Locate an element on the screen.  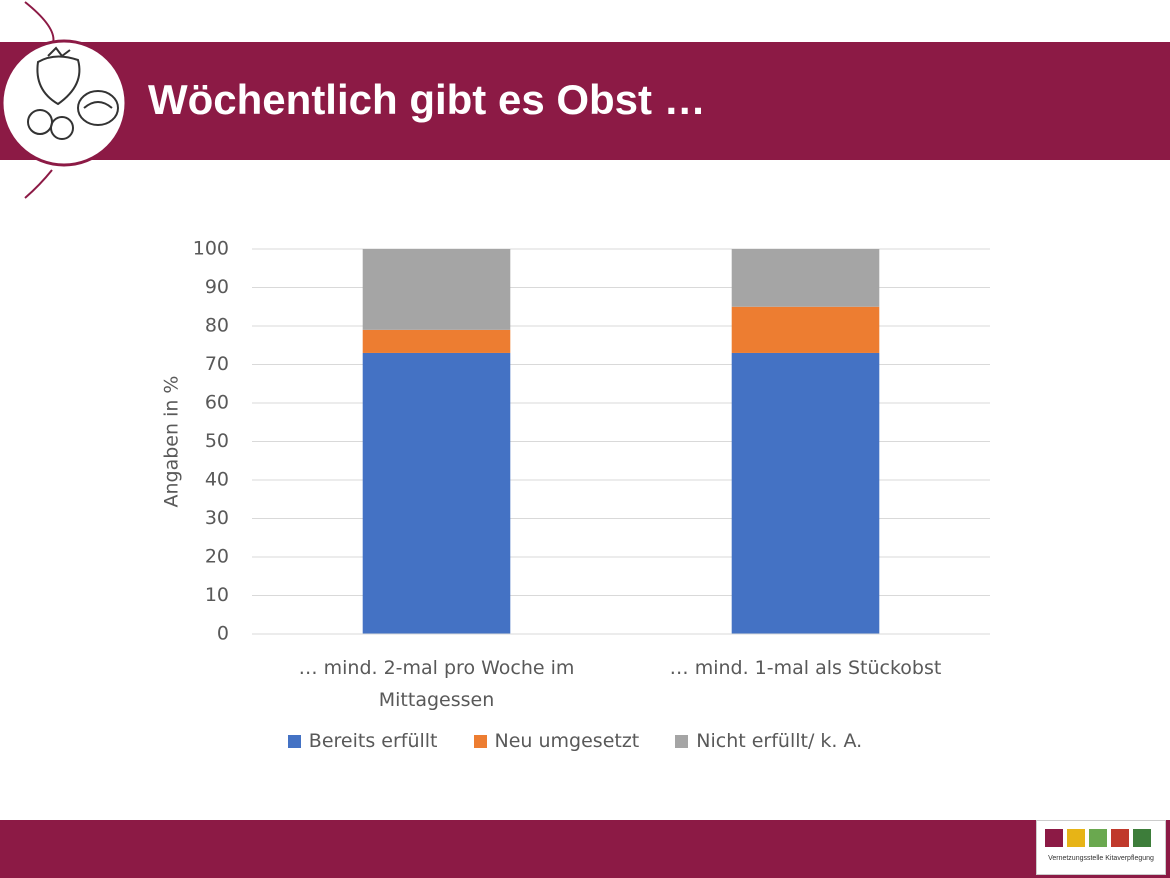
y-tick-label: 80 is located at coordinates (217, 326).